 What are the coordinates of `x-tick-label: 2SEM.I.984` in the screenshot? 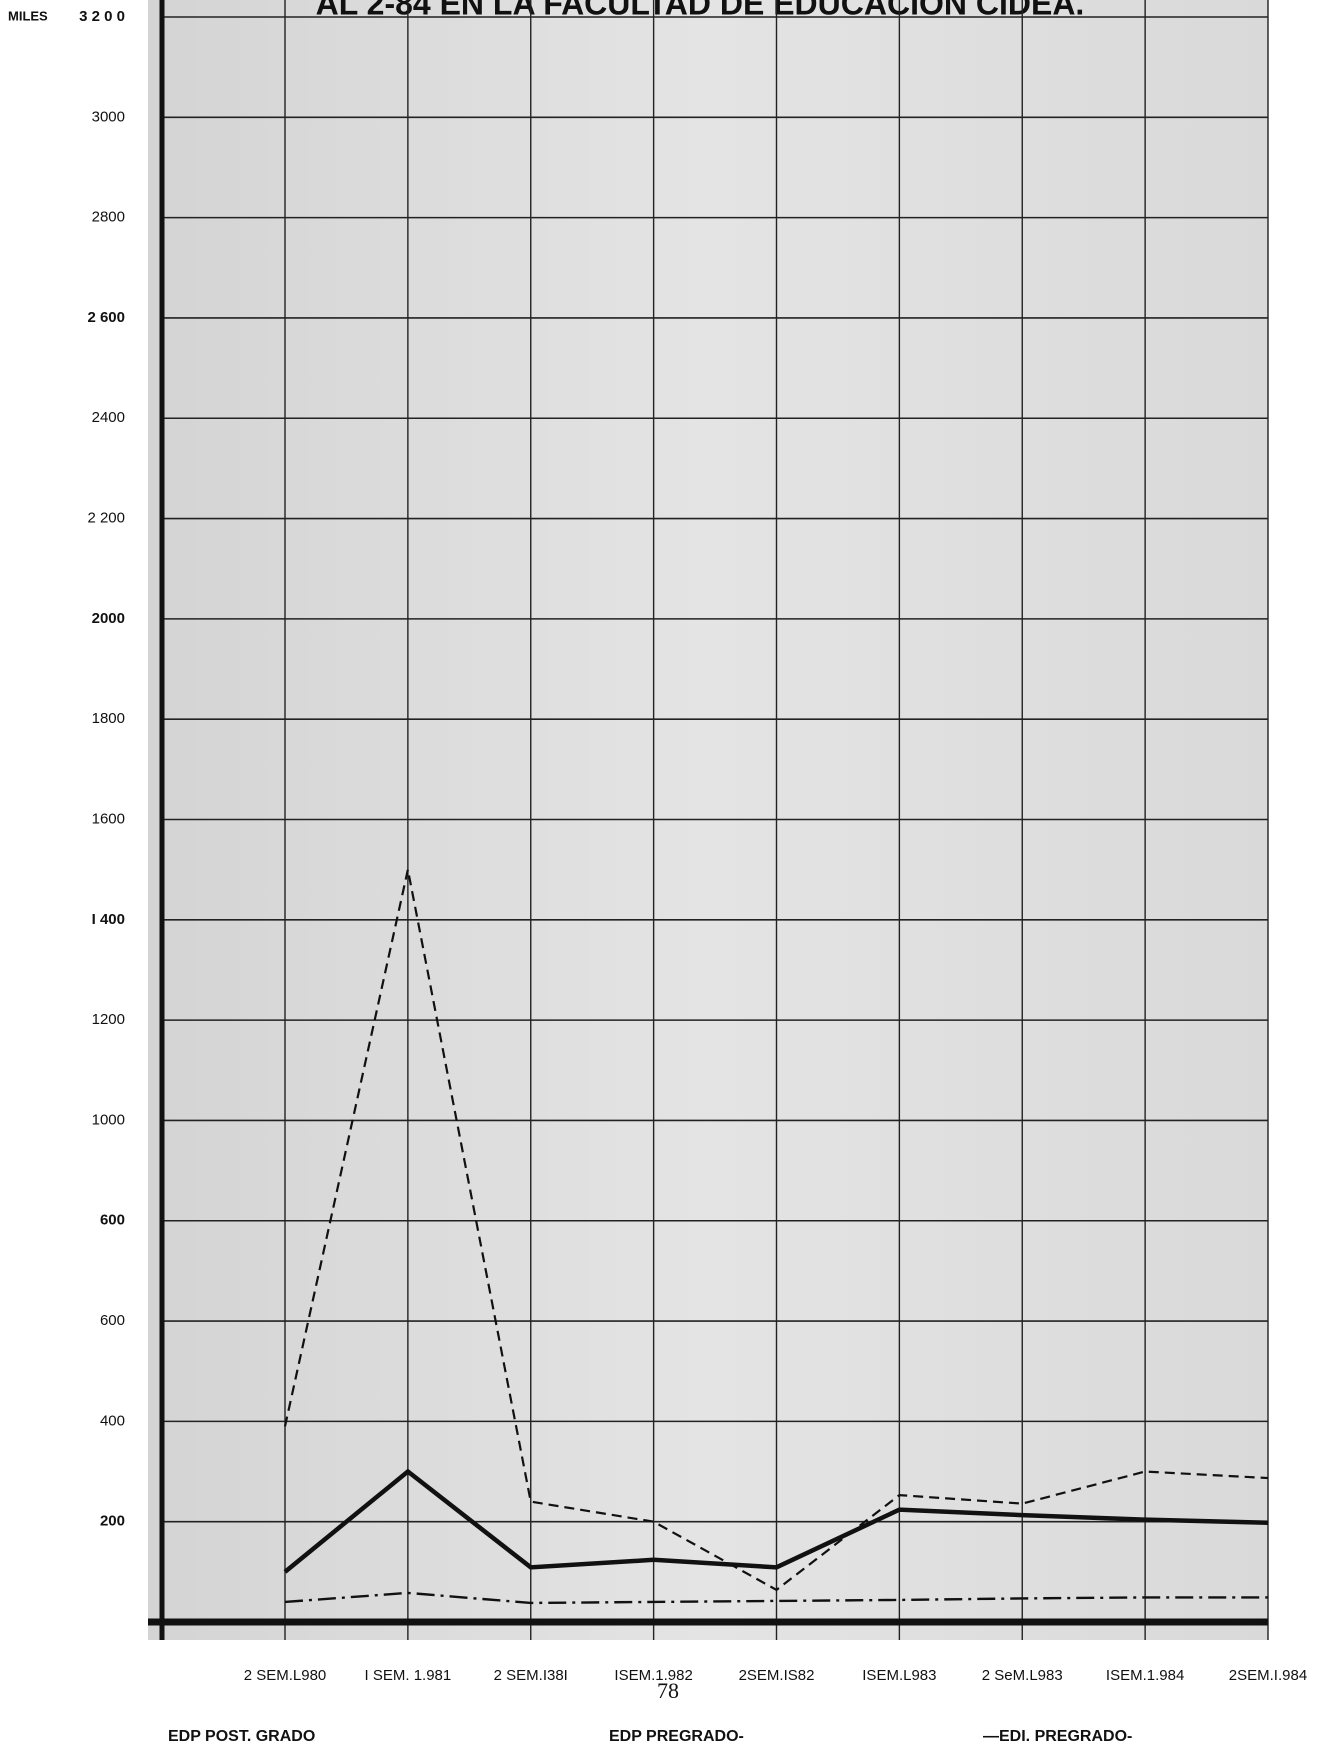 It's located at (1268, 1675).